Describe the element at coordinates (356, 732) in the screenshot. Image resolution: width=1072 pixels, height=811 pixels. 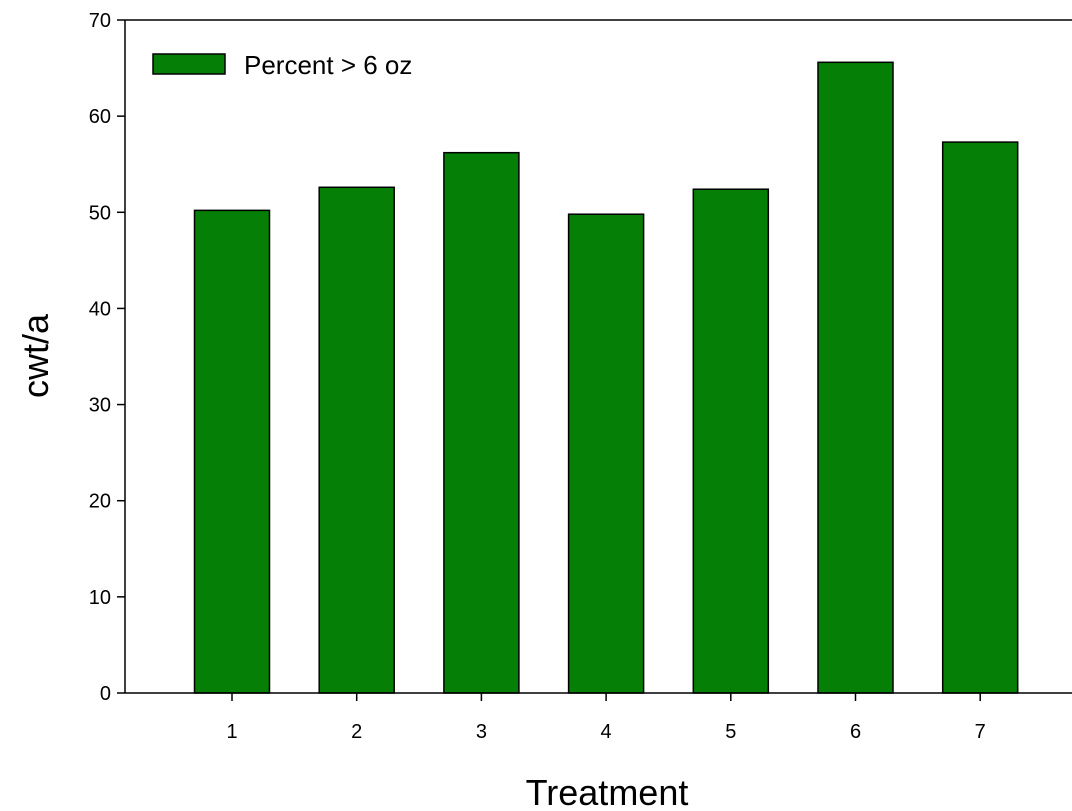
I see `x-tick-label: 2` at that location.